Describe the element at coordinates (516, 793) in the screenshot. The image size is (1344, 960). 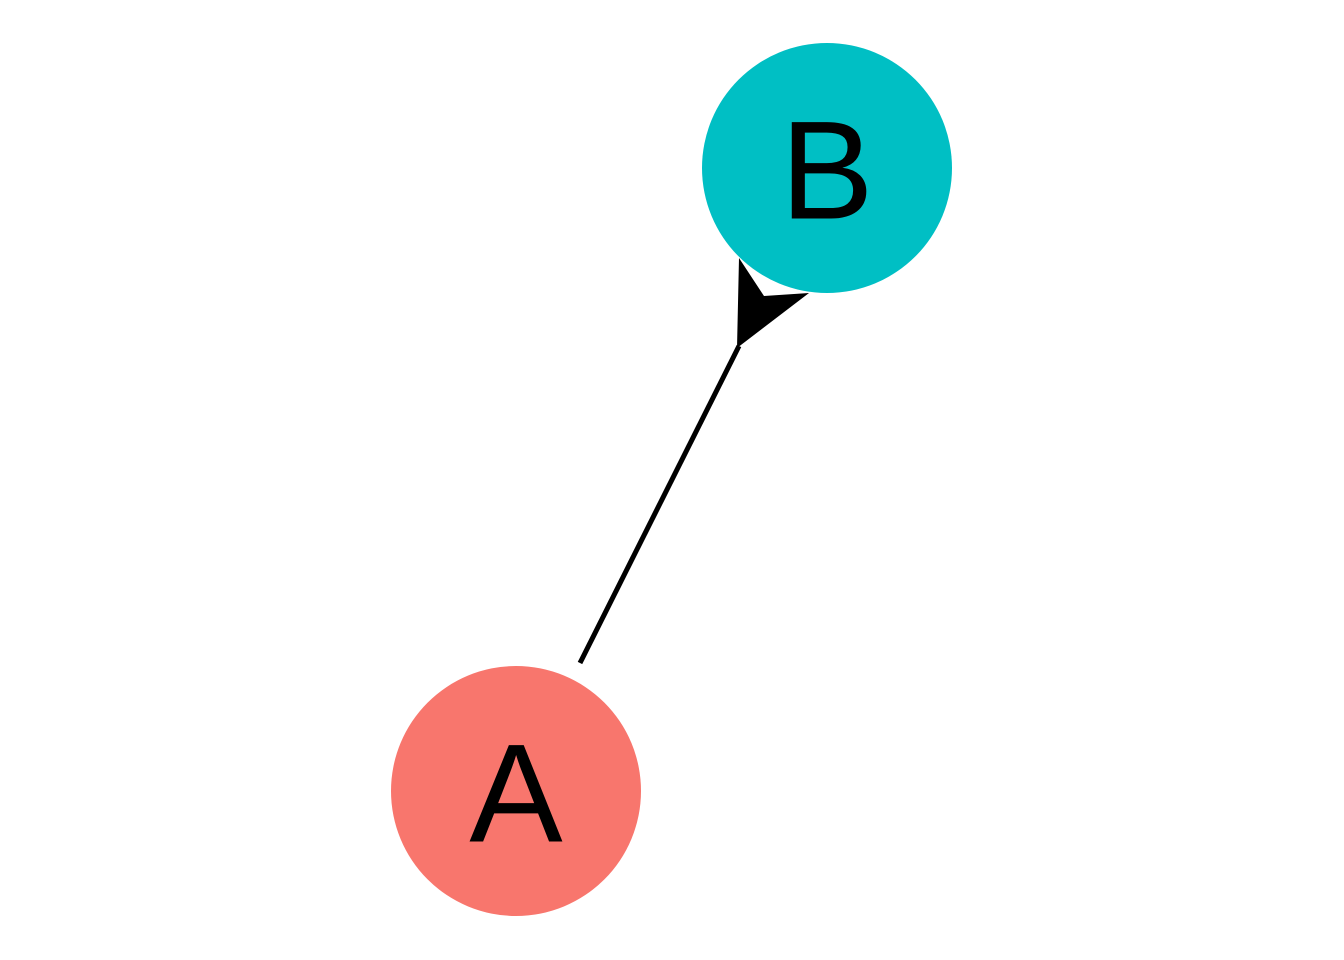
I see `node-a-label: A` at that location.